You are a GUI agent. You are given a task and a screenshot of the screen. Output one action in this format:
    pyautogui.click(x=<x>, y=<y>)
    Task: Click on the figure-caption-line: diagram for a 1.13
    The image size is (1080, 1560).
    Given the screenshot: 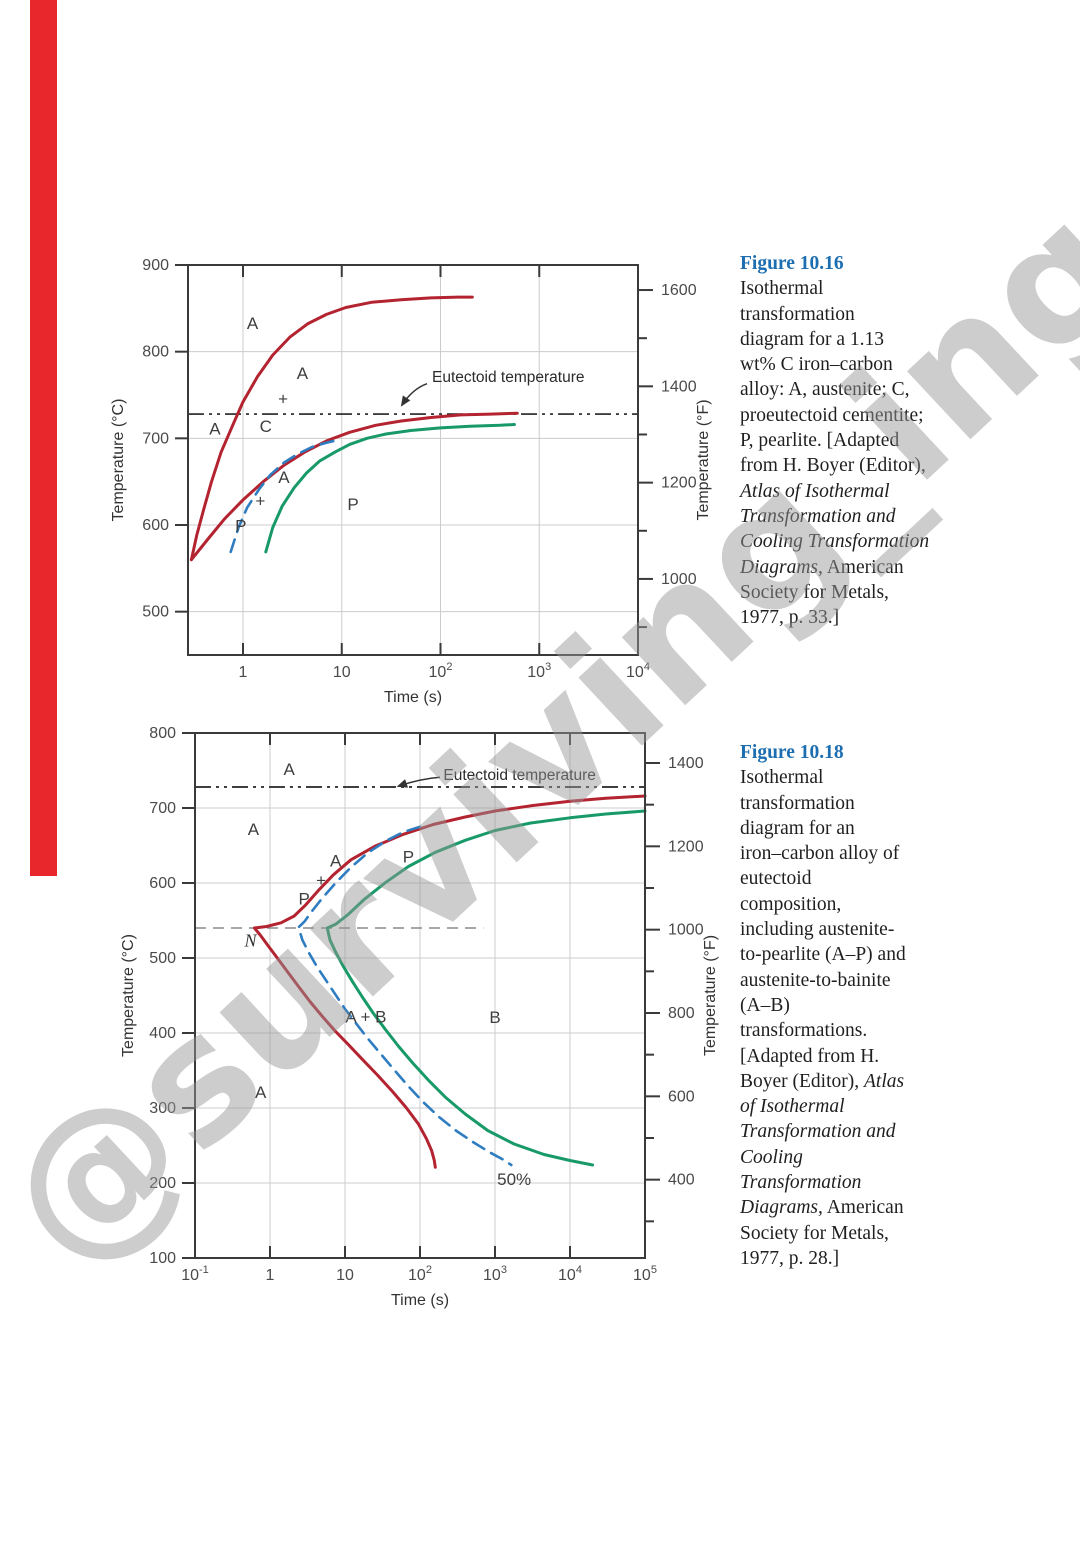 What is the action you would take?
    pyautogui.click(x=812, y=339)
    